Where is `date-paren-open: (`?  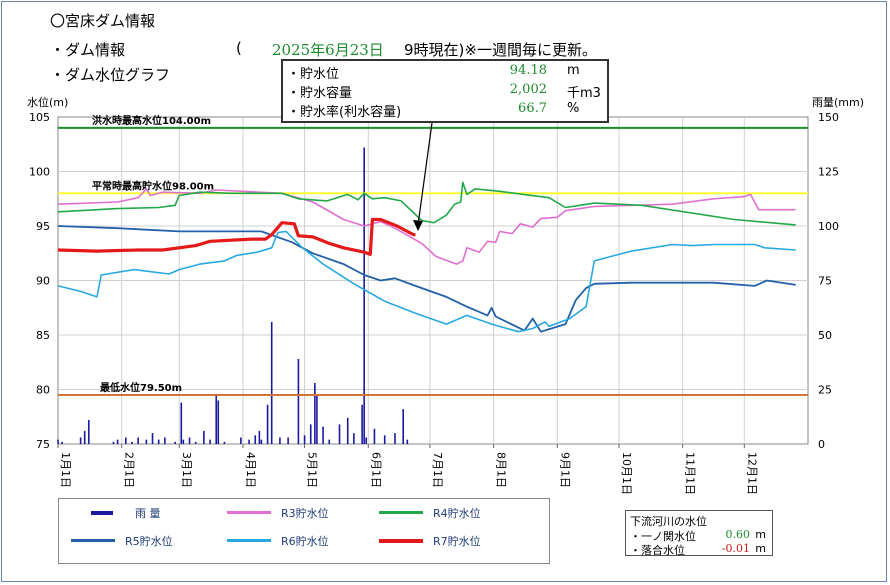 date-paren-open: ( is located at coordinates (239, 48).